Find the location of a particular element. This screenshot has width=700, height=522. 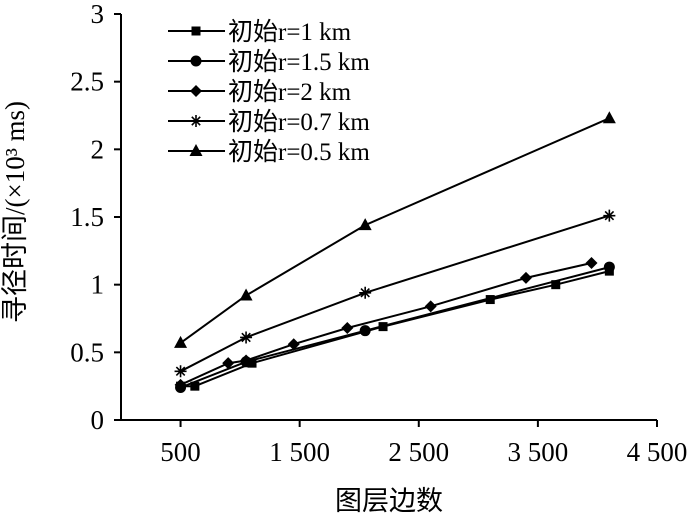

x-tick-label: 3 500 is located at coordinates (538, 452).